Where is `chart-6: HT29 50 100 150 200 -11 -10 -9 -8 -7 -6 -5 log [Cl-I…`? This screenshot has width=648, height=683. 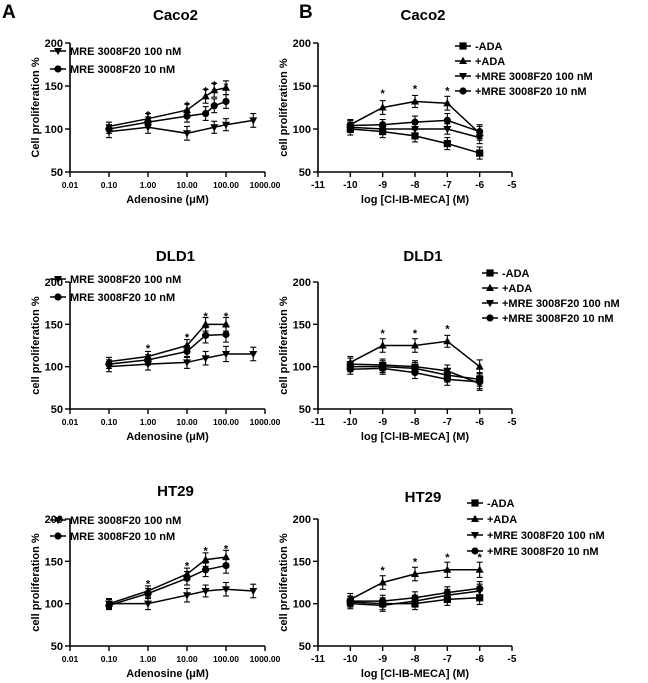 chart-6: HT29 50 100 150 200 -11 -10 -9 -8 -7 -6 -5 log [Cl-I… is located at coordinates (441, 584).